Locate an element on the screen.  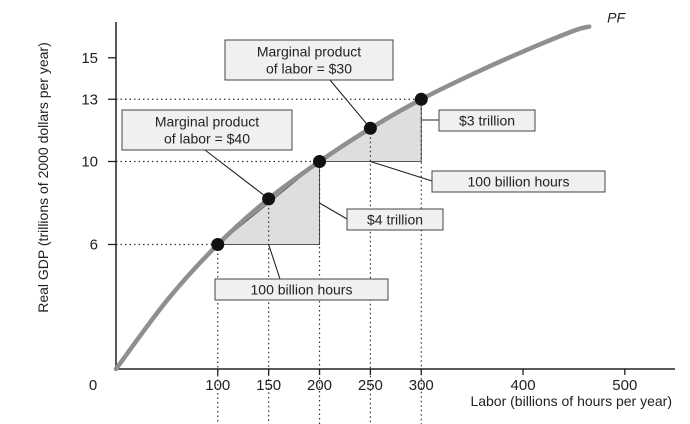
y-tick-label-13: 13 is located at coordinates (89, 99).